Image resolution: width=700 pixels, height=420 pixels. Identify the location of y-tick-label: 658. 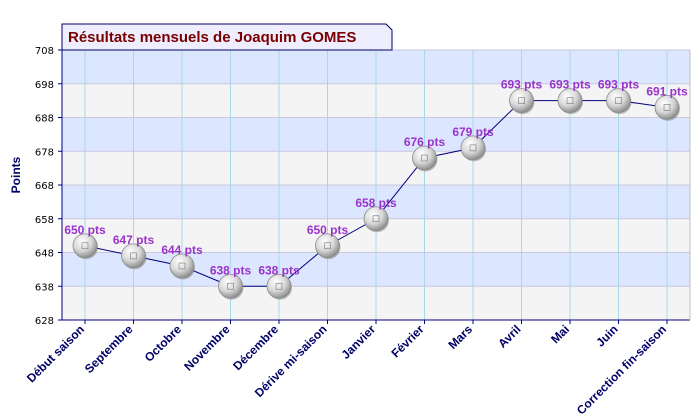
(44, 220).